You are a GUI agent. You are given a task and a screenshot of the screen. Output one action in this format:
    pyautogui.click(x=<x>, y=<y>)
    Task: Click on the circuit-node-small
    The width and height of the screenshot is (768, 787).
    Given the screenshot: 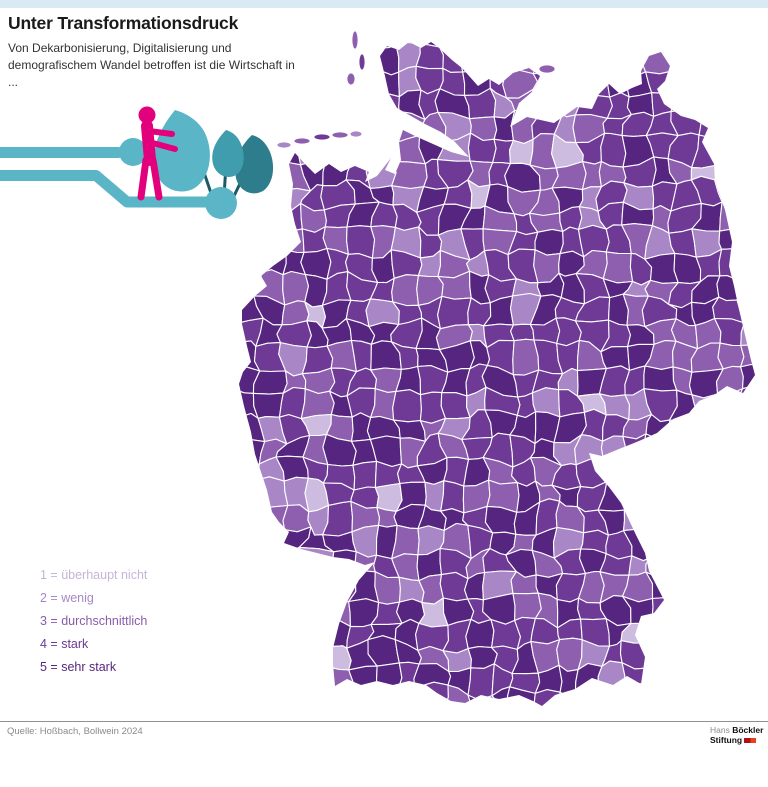 What is the action you would take?
    pyautogui.click(x=133, y=152)
    